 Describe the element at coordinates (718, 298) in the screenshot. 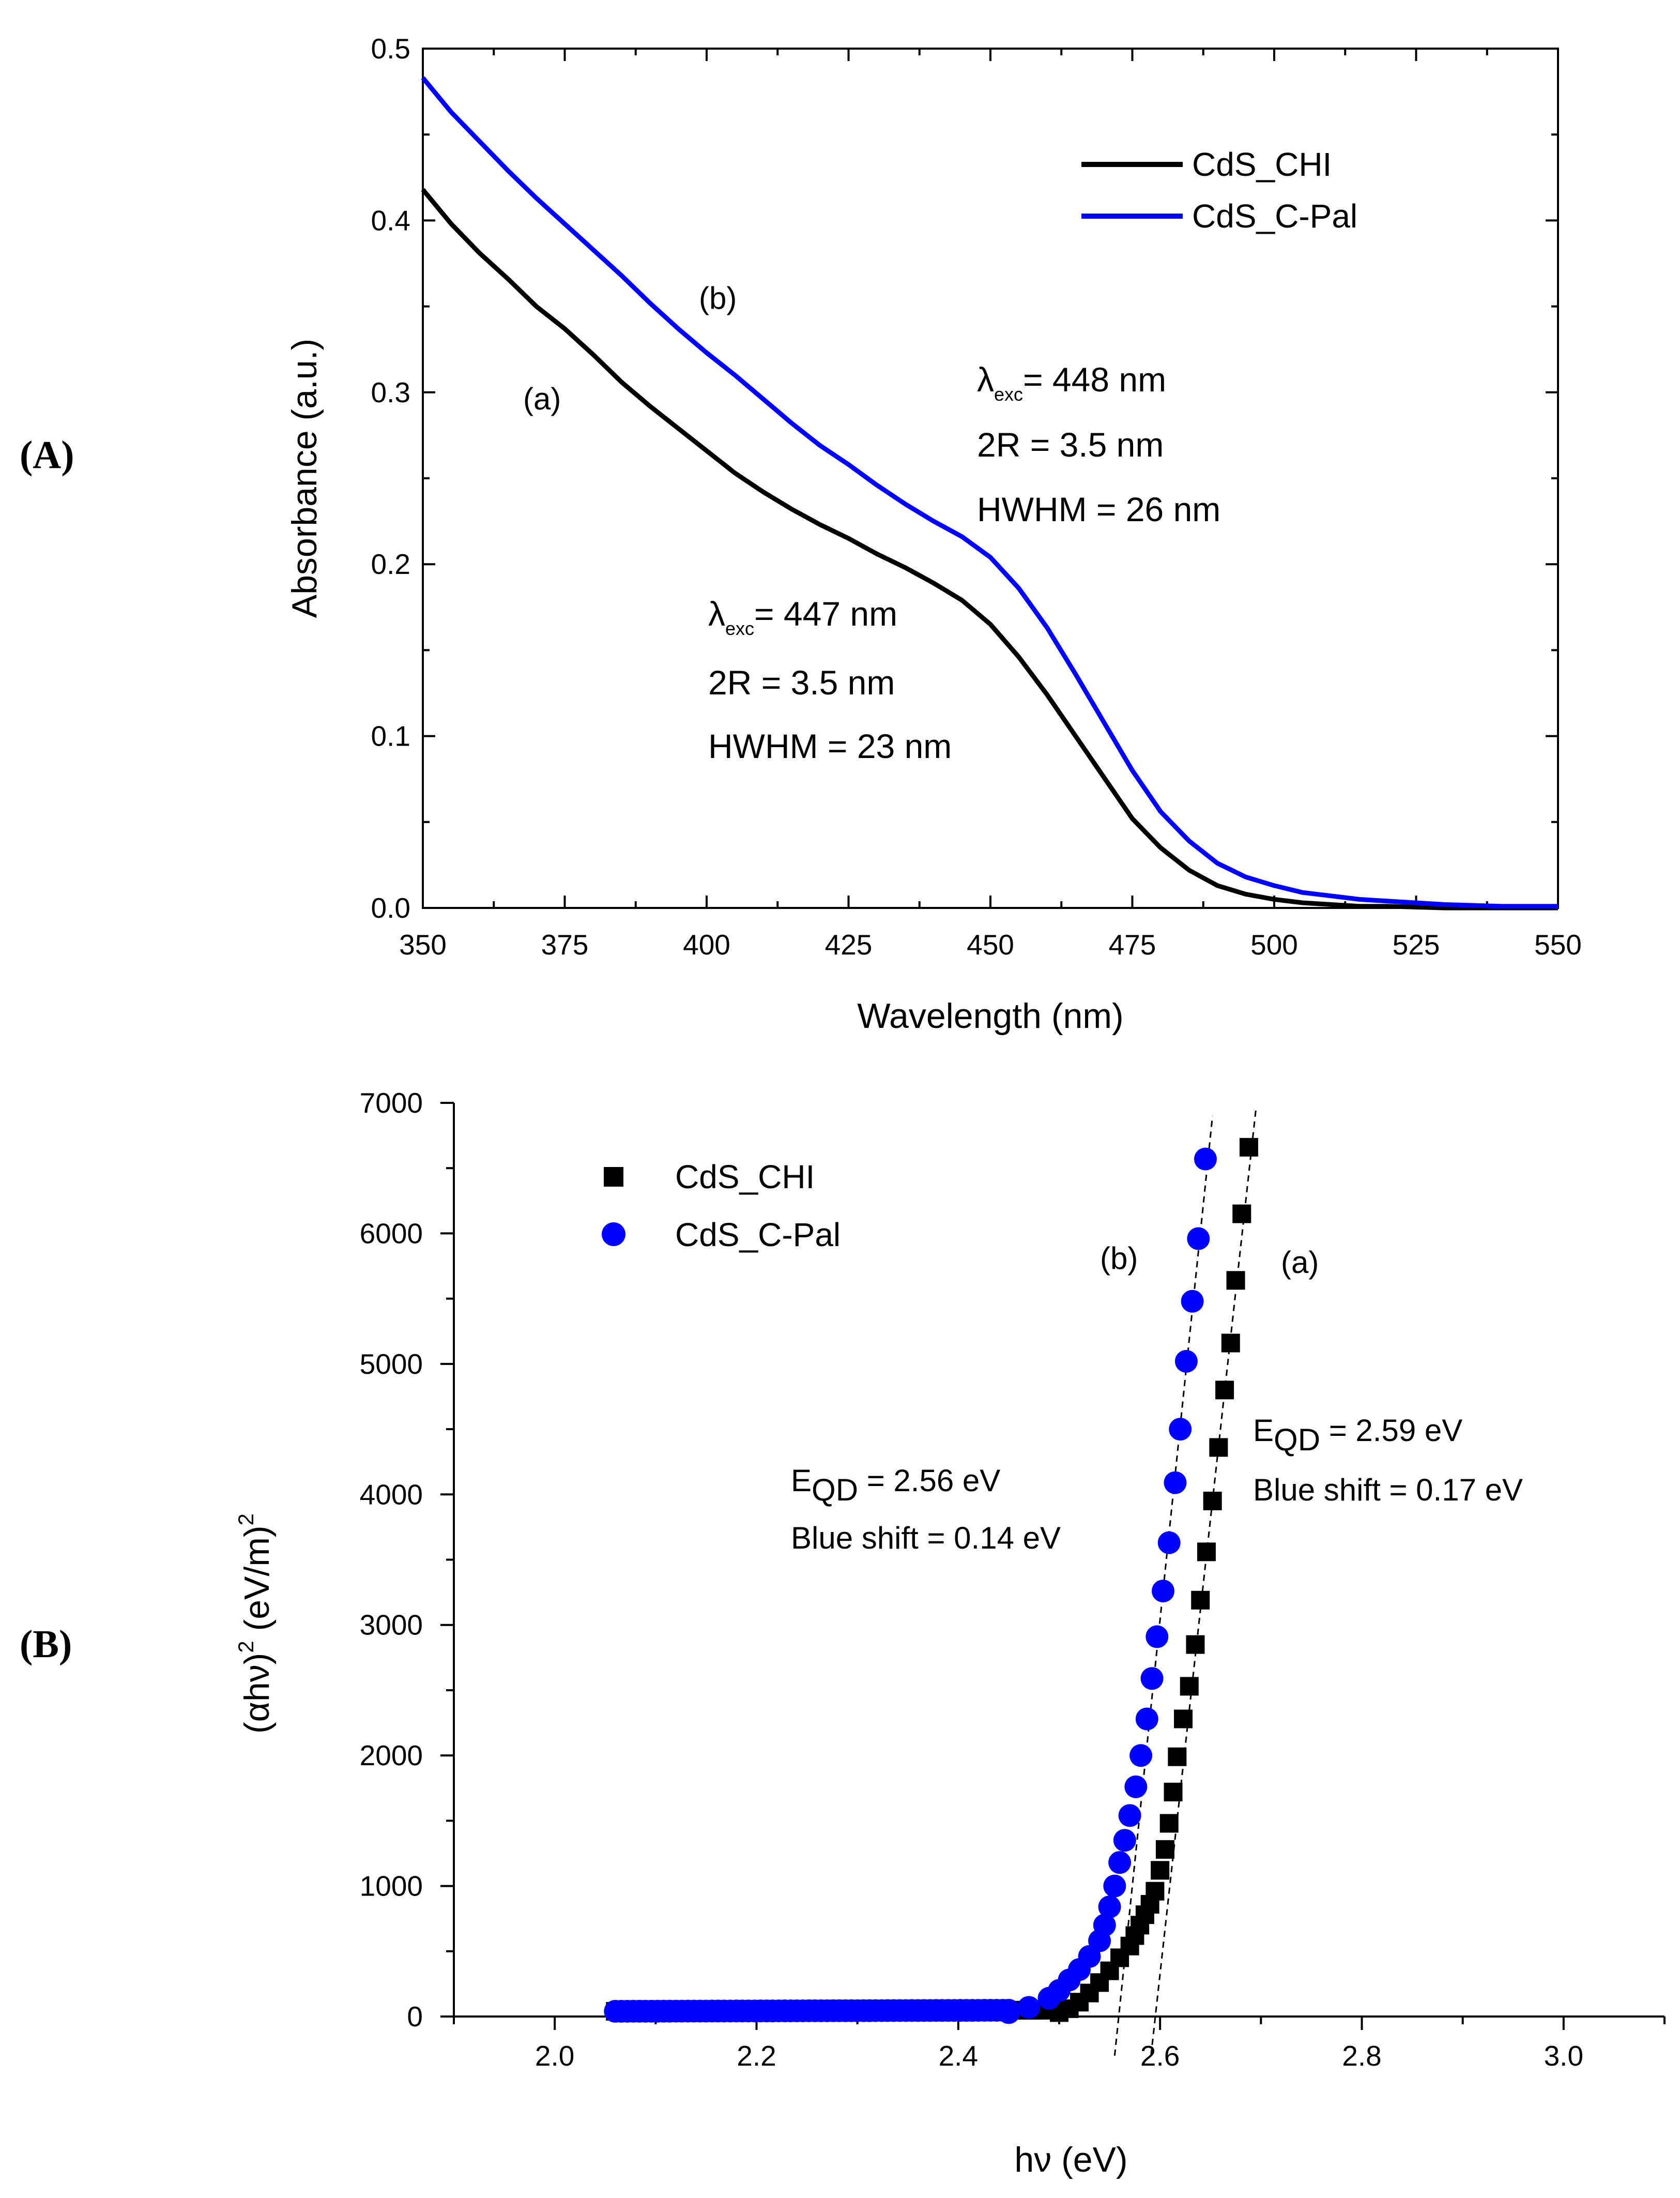

I see `chart-a-curve-b-label: (b)` at that location.